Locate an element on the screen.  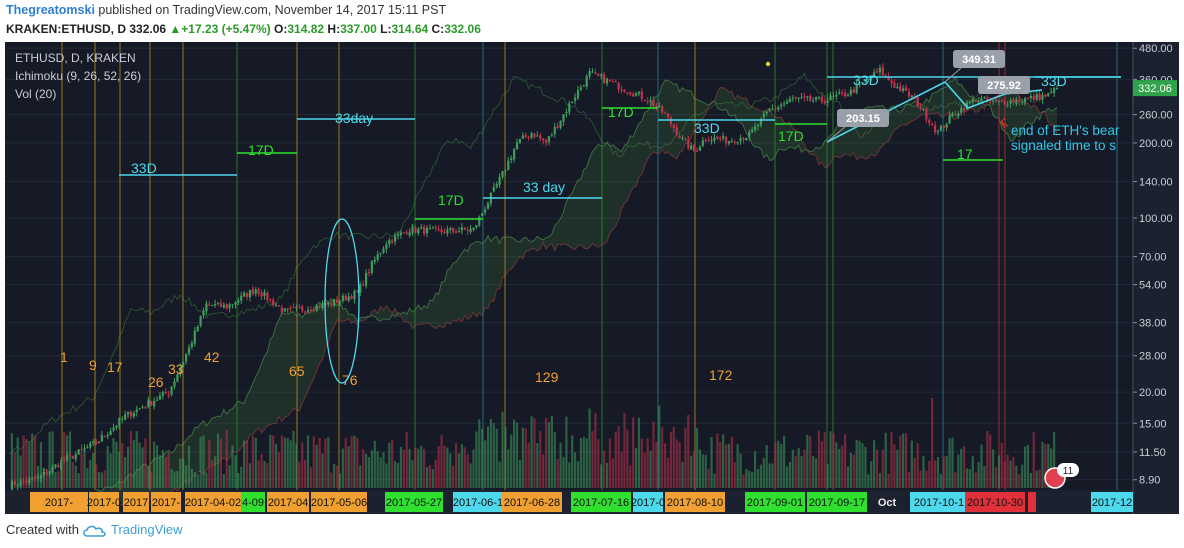
date-label: 2017-08-10 is located at coordinates (695, 503).